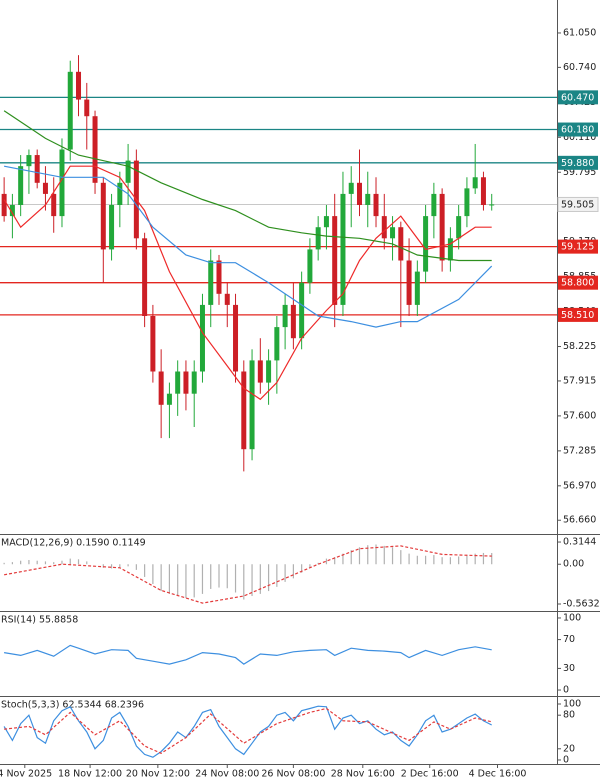  I want to click on panel-title: RSI(14) 55.8858, so click(39, 620).